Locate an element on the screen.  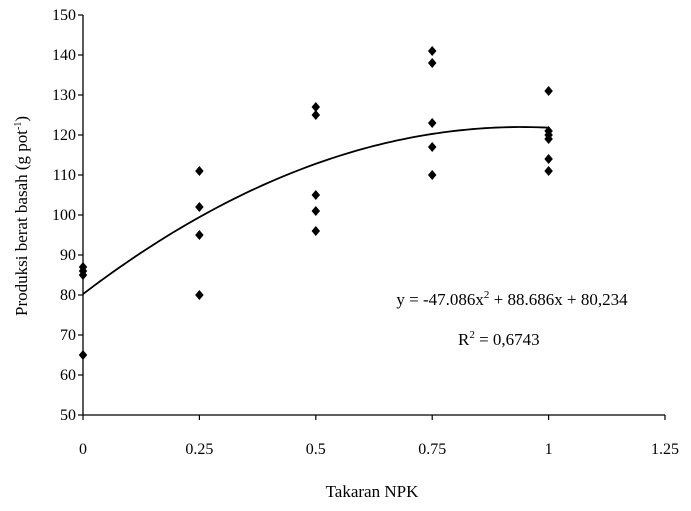
x-axis-title: Takaran NPK is located at coordinates (372, 491).